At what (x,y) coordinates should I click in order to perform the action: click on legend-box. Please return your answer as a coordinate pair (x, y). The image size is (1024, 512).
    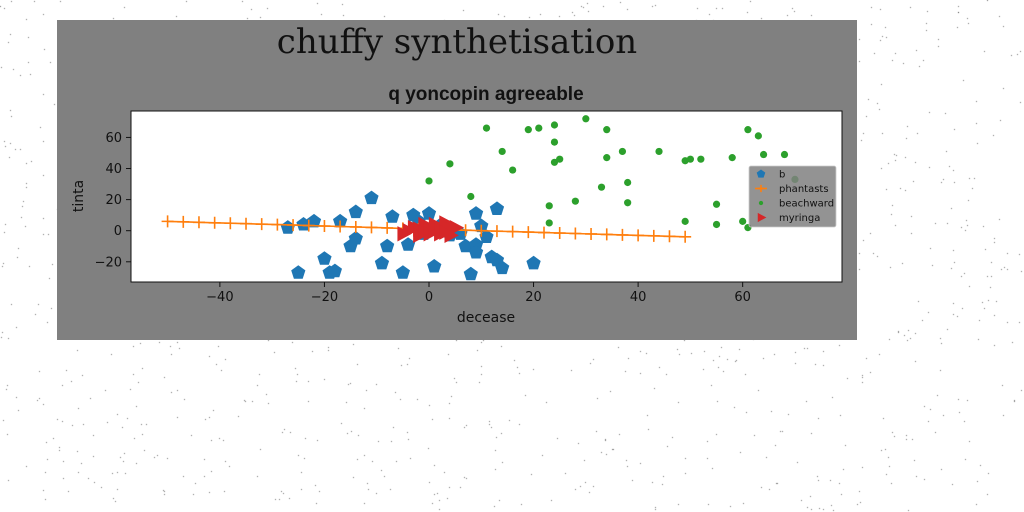
    Looking at the image, I should click on (792, 196).